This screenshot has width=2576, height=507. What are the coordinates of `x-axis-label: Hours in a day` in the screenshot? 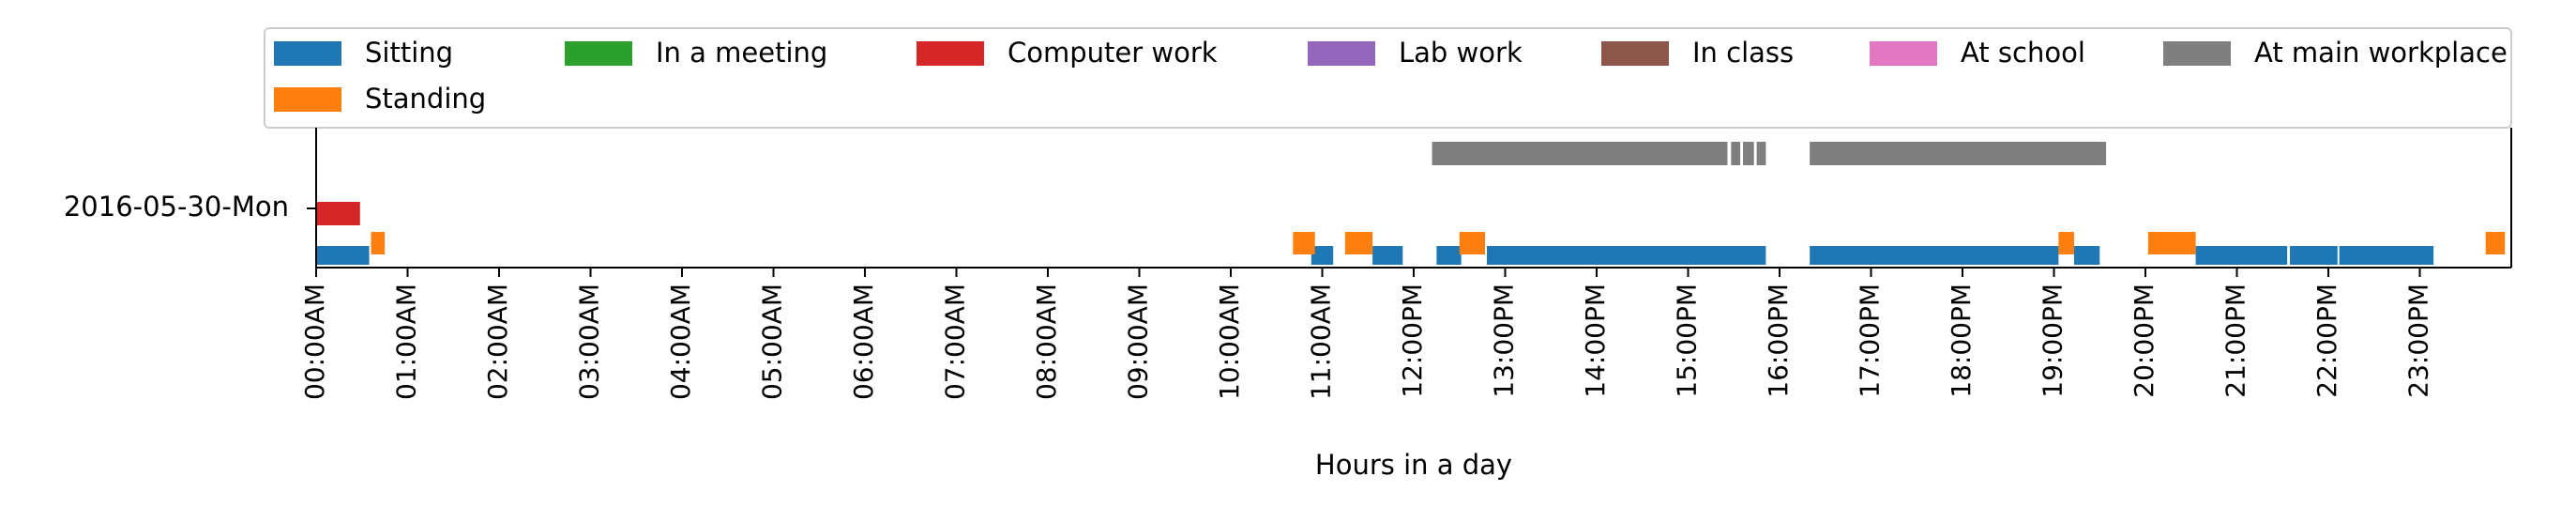 It's located at (1413, 465).